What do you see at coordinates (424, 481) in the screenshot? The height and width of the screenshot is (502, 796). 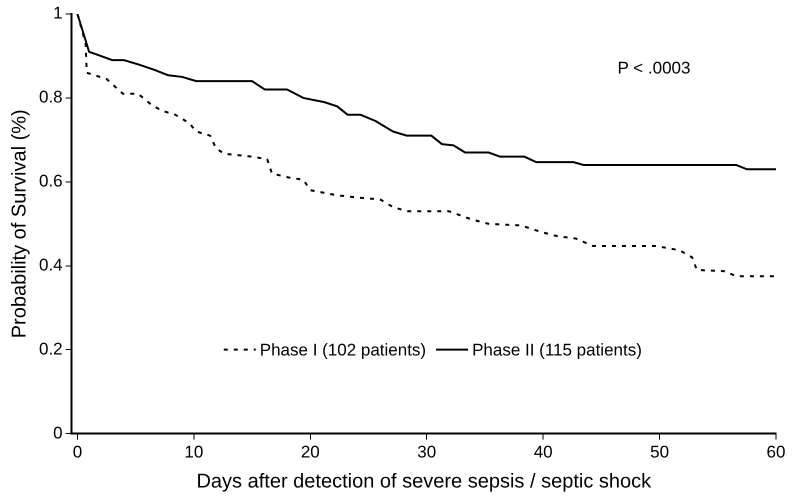 I see `x-axis-title: Days after detection of severe sepsis / septic shock` at bounding box center [424, 481].